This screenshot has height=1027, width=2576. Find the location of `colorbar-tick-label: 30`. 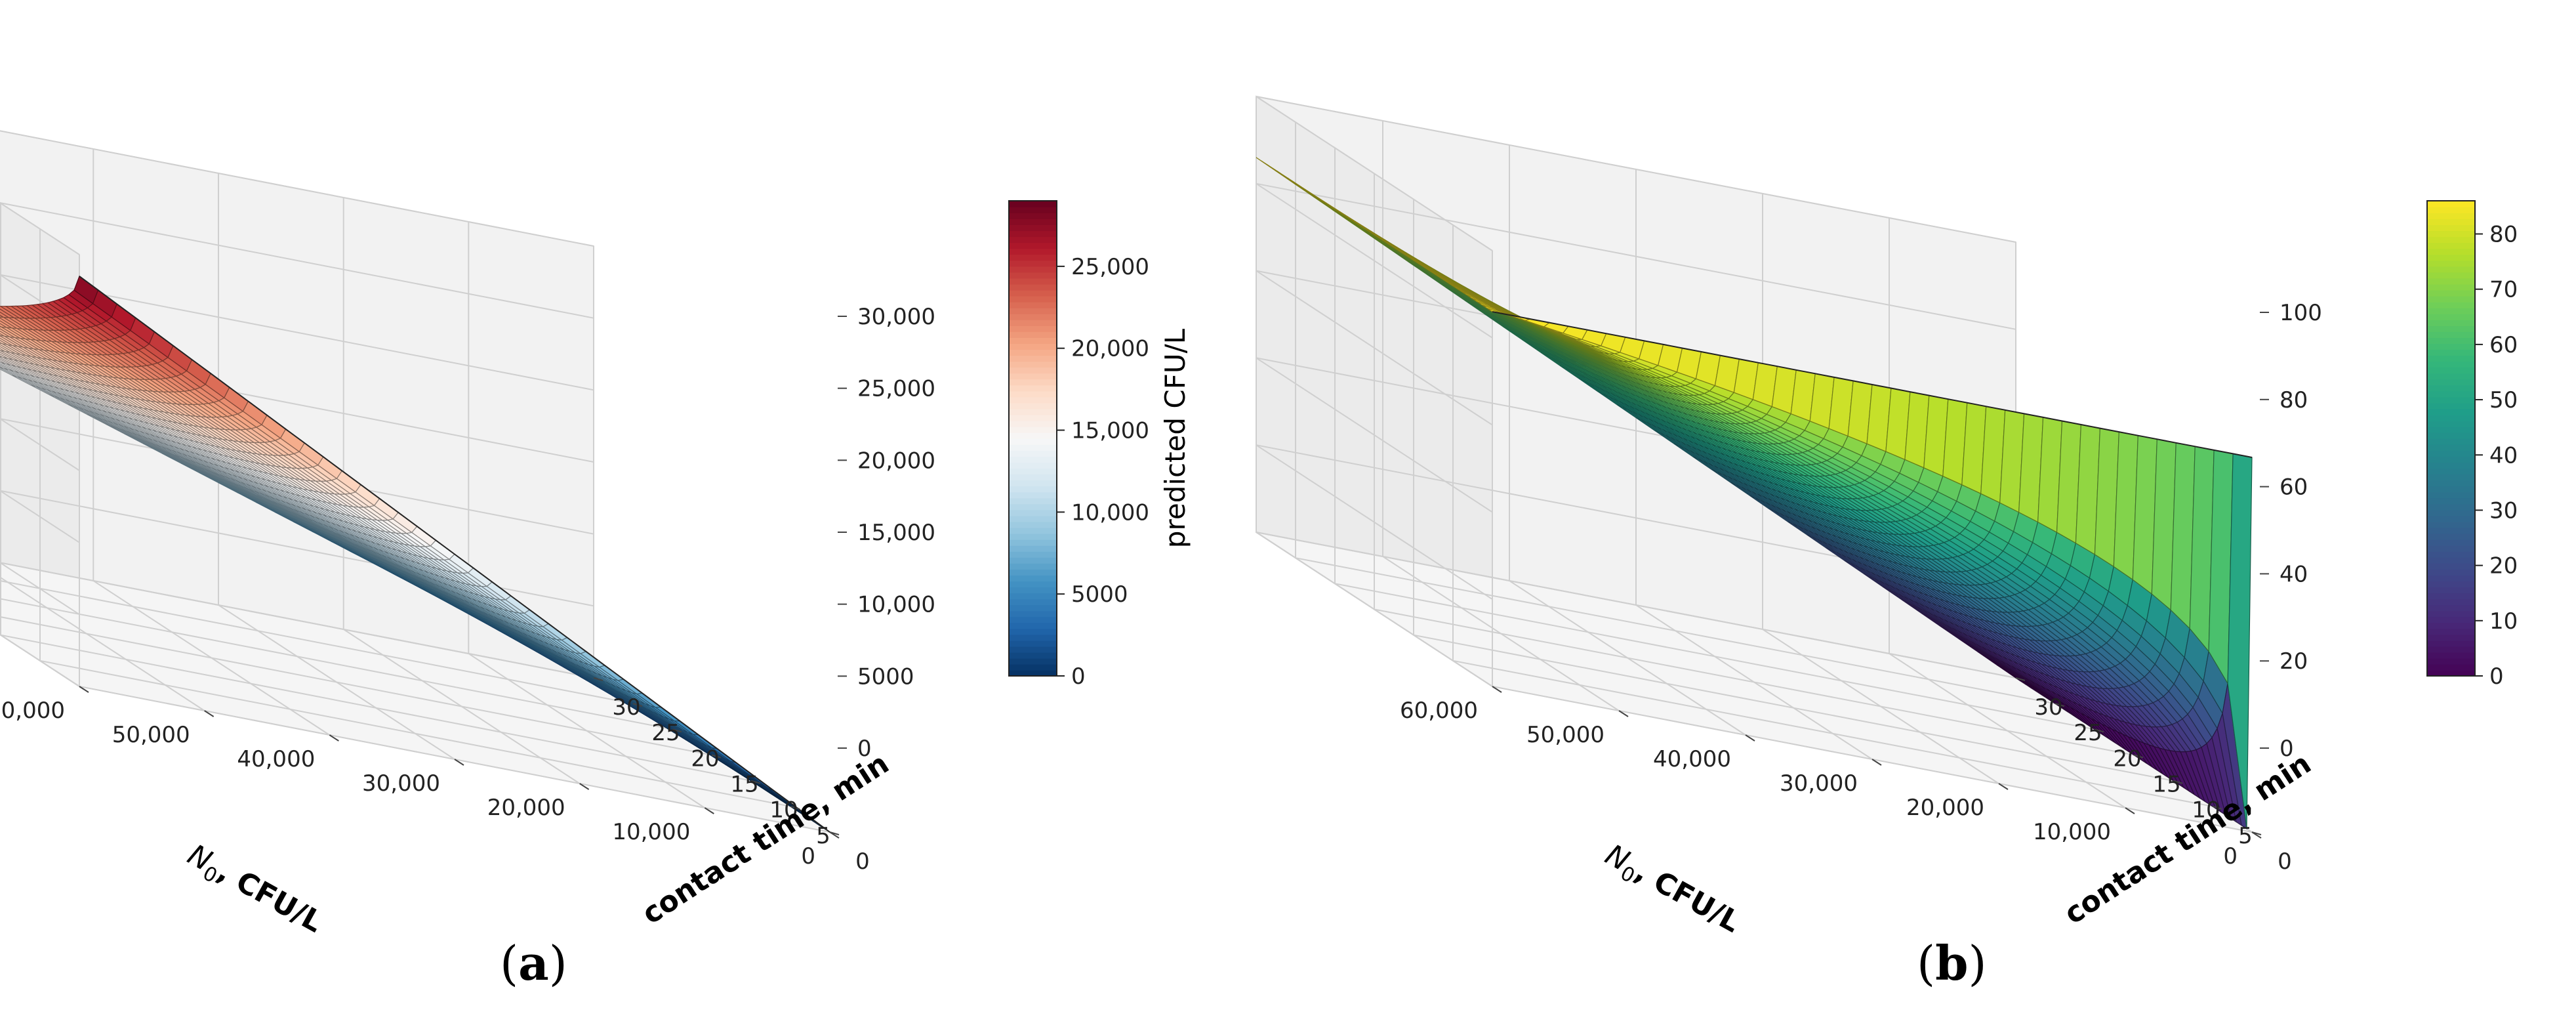

colorbar-tick-label: 30 is located at coordinates (2503, 510).